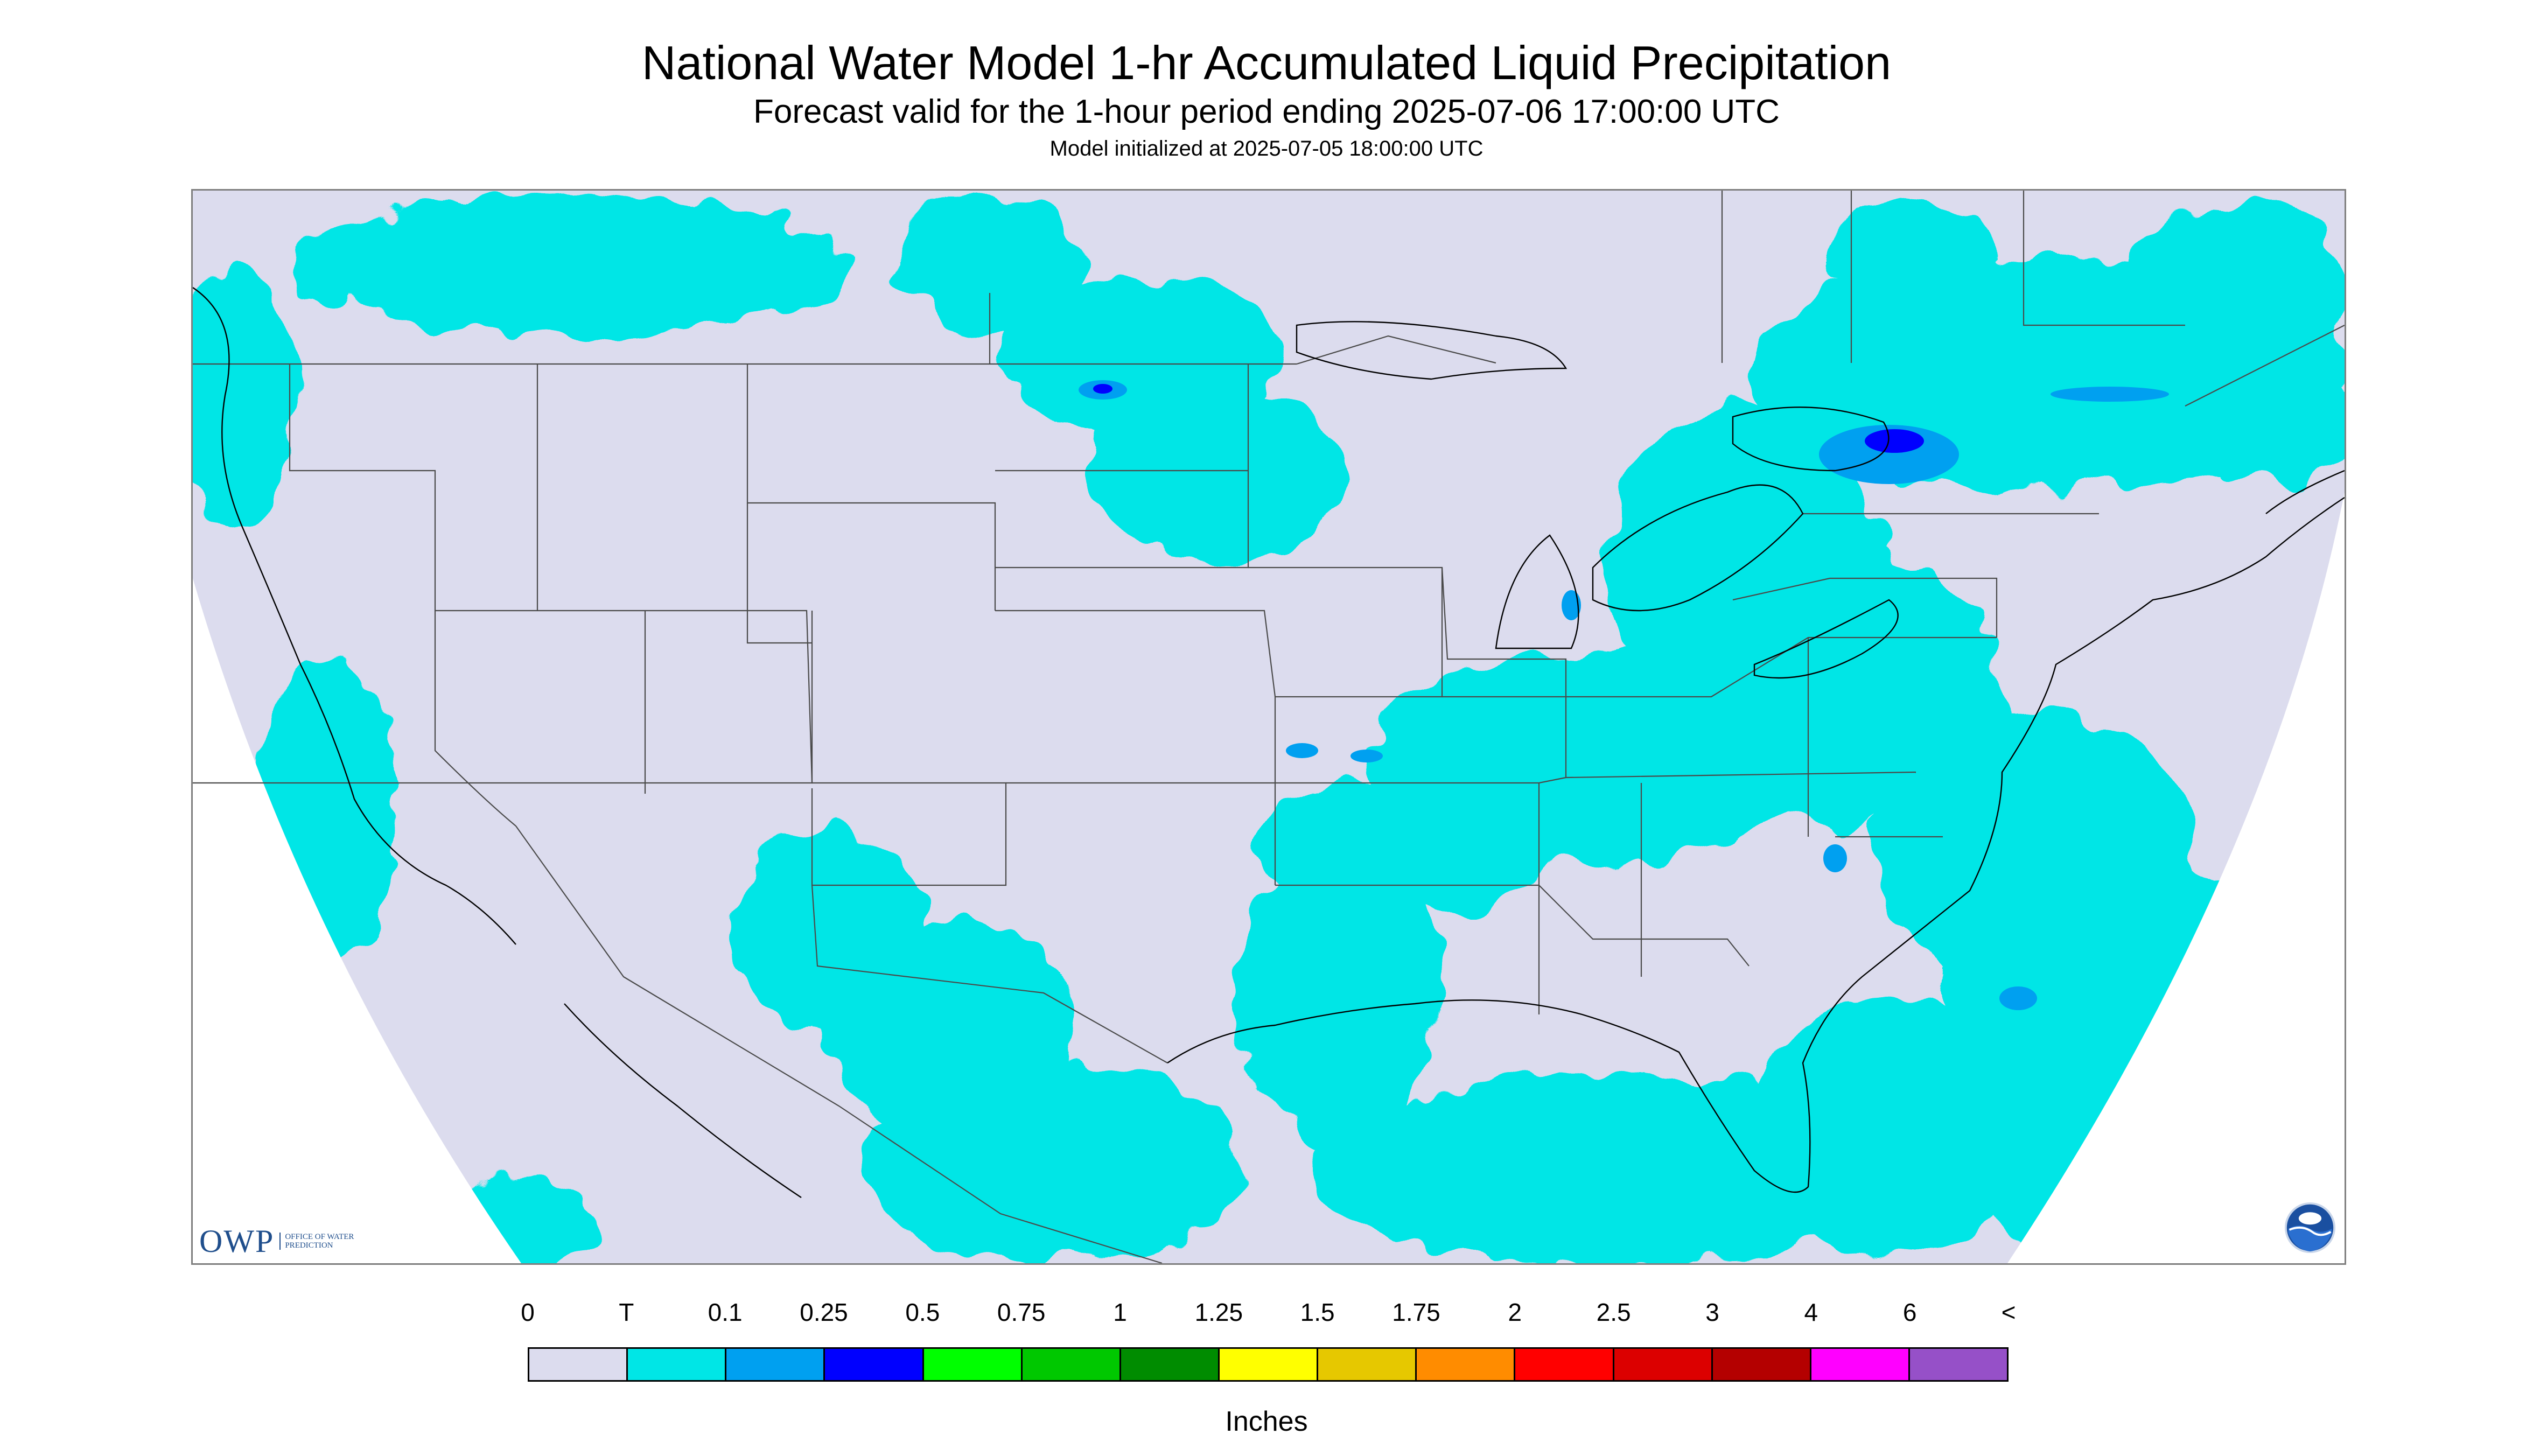 This screenshot has height=1456, width=2533. I want to click on legend-label: 1.75, so click(1416, 1312).